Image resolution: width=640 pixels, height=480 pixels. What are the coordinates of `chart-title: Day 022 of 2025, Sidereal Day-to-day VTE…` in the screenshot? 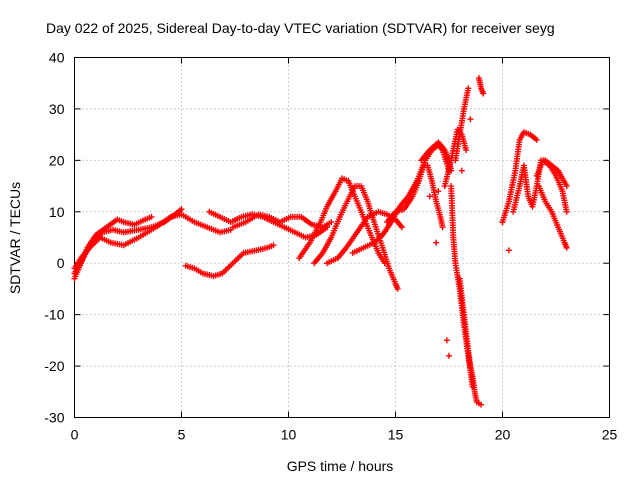 It's located at (300, 28).